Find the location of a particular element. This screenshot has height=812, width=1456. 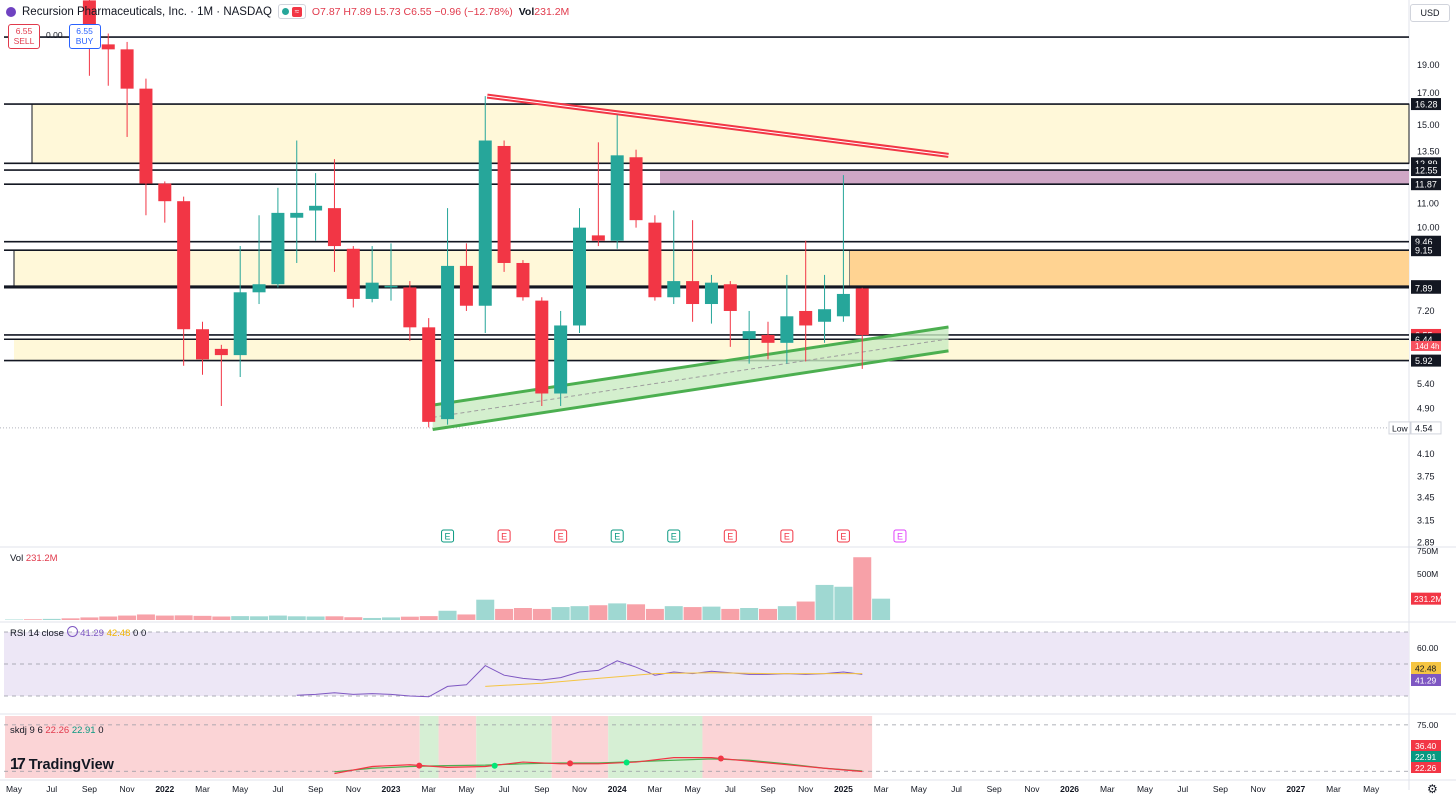

price-axis-label-text: 12.55 is located at coordinates (1426, 171).